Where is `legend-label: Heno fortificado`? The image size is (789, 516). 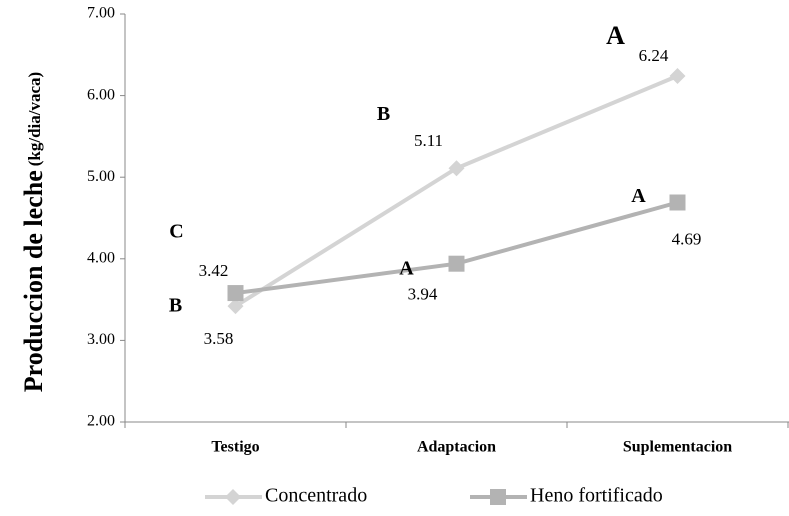 legend-label: Heno fortificado is located at coordinates (596, 496).